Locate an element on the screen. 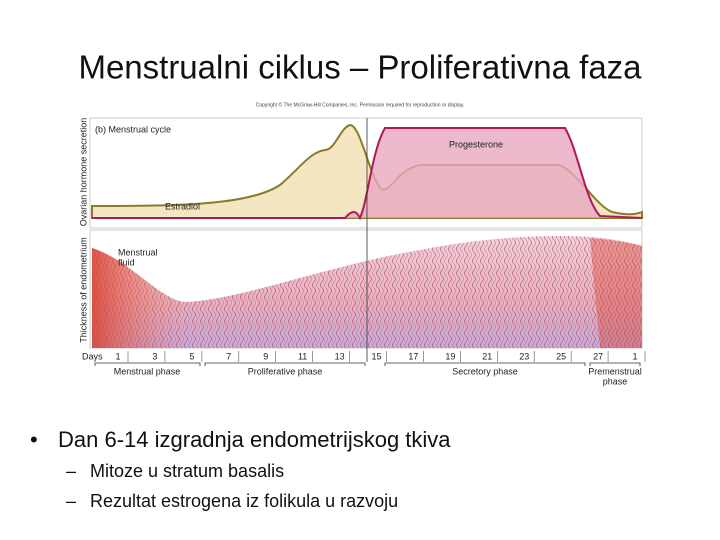 The width and height of the screenshot is (720, 540). menstrual-fluid-label: Menstrual is located at coordinates (138, 252).